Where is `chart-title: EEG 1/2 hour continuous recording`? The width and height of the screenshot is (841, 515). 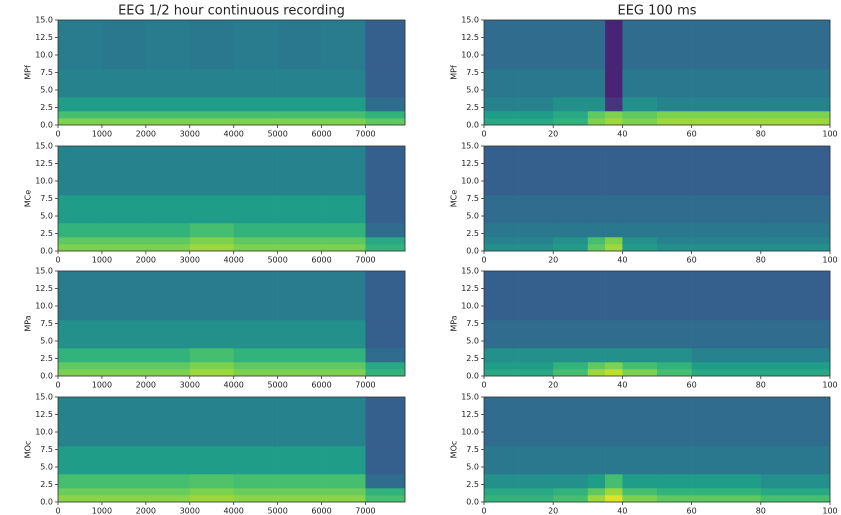
chart-title: EEG 1/2 hour continuous recording is located at coordinates (231, 11).